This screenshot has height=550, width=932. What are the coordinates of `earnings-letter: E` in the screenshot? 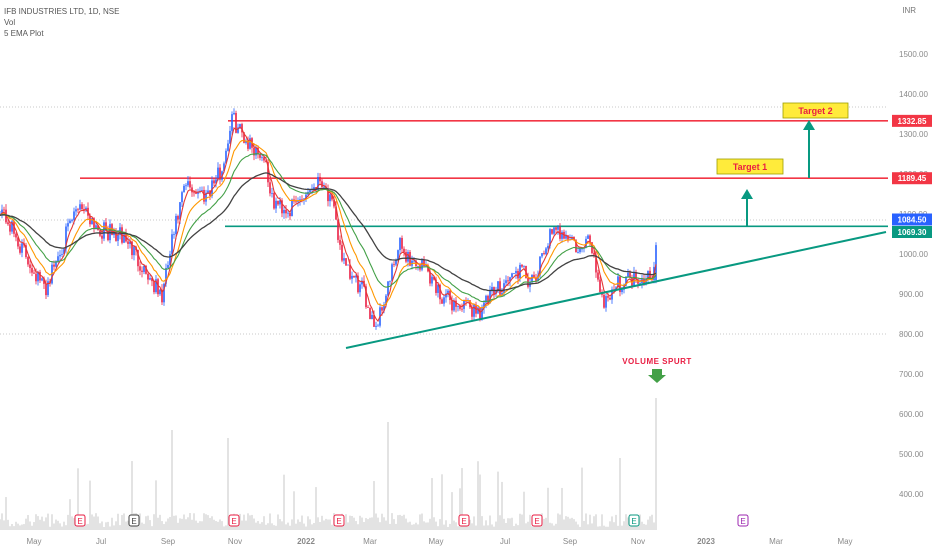 It's located at (633, 521).